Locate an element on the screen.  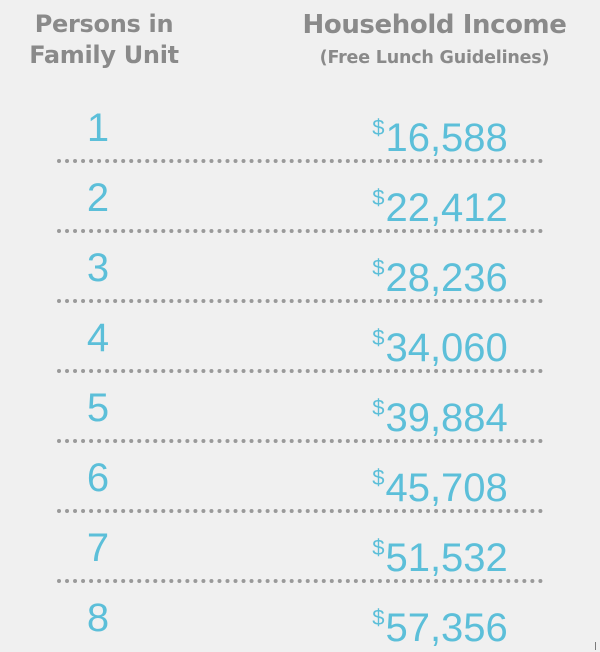
income-column-header: Household Income (Free Lunch Guidelines) is located at coordinates (434, 40).